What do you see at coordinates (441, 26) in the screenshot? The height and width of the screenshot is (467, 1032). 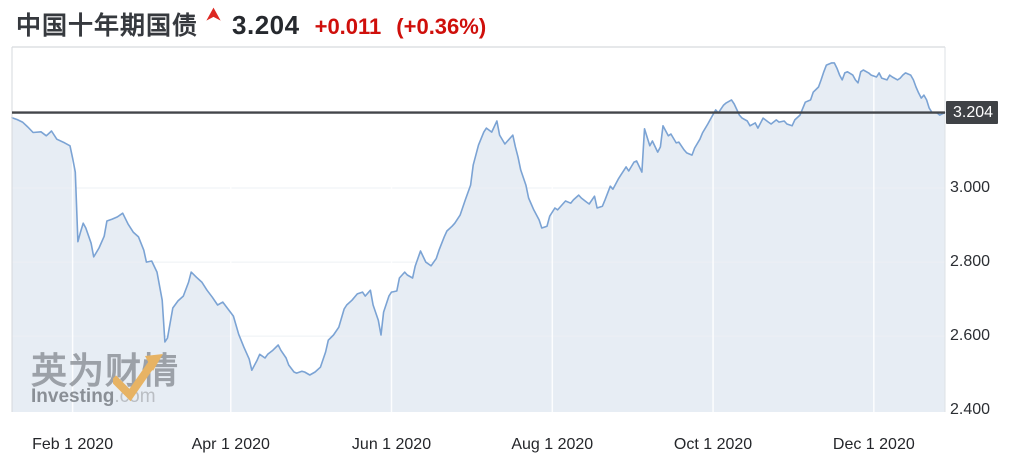 I see `price-change-percent: (+0.36%)` at bounding box center [441, 26].